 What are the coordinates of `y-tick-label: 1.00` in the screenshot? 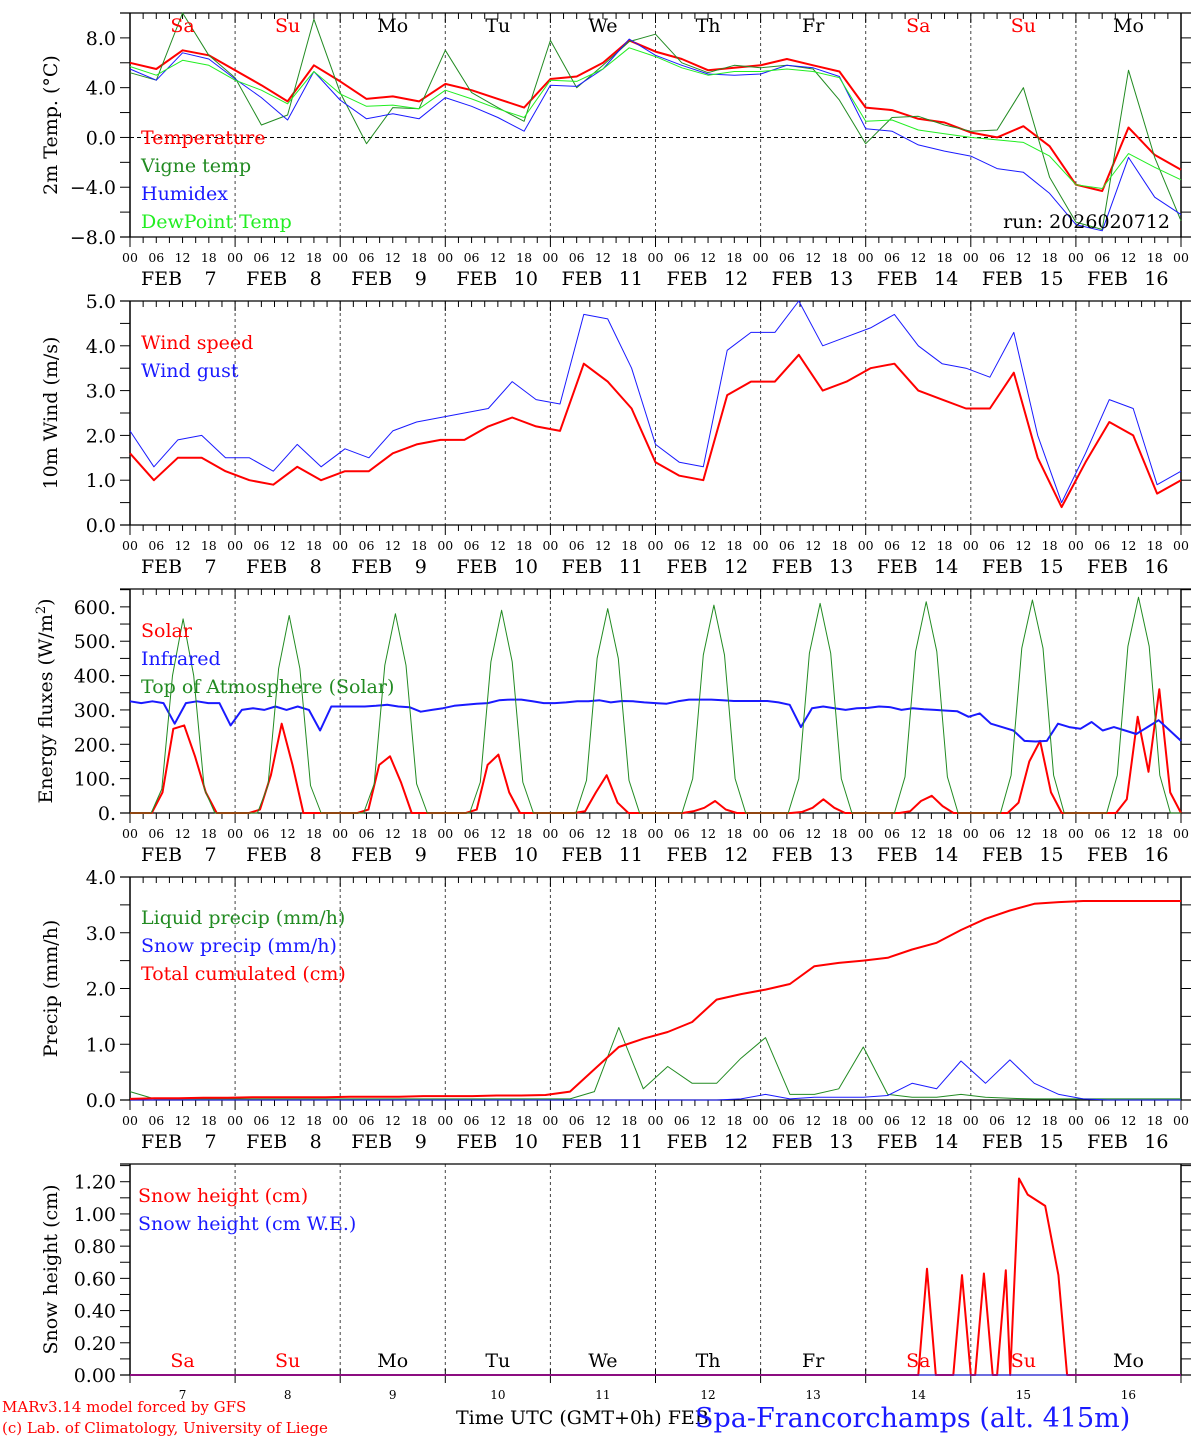 It's located at (95, 1215).